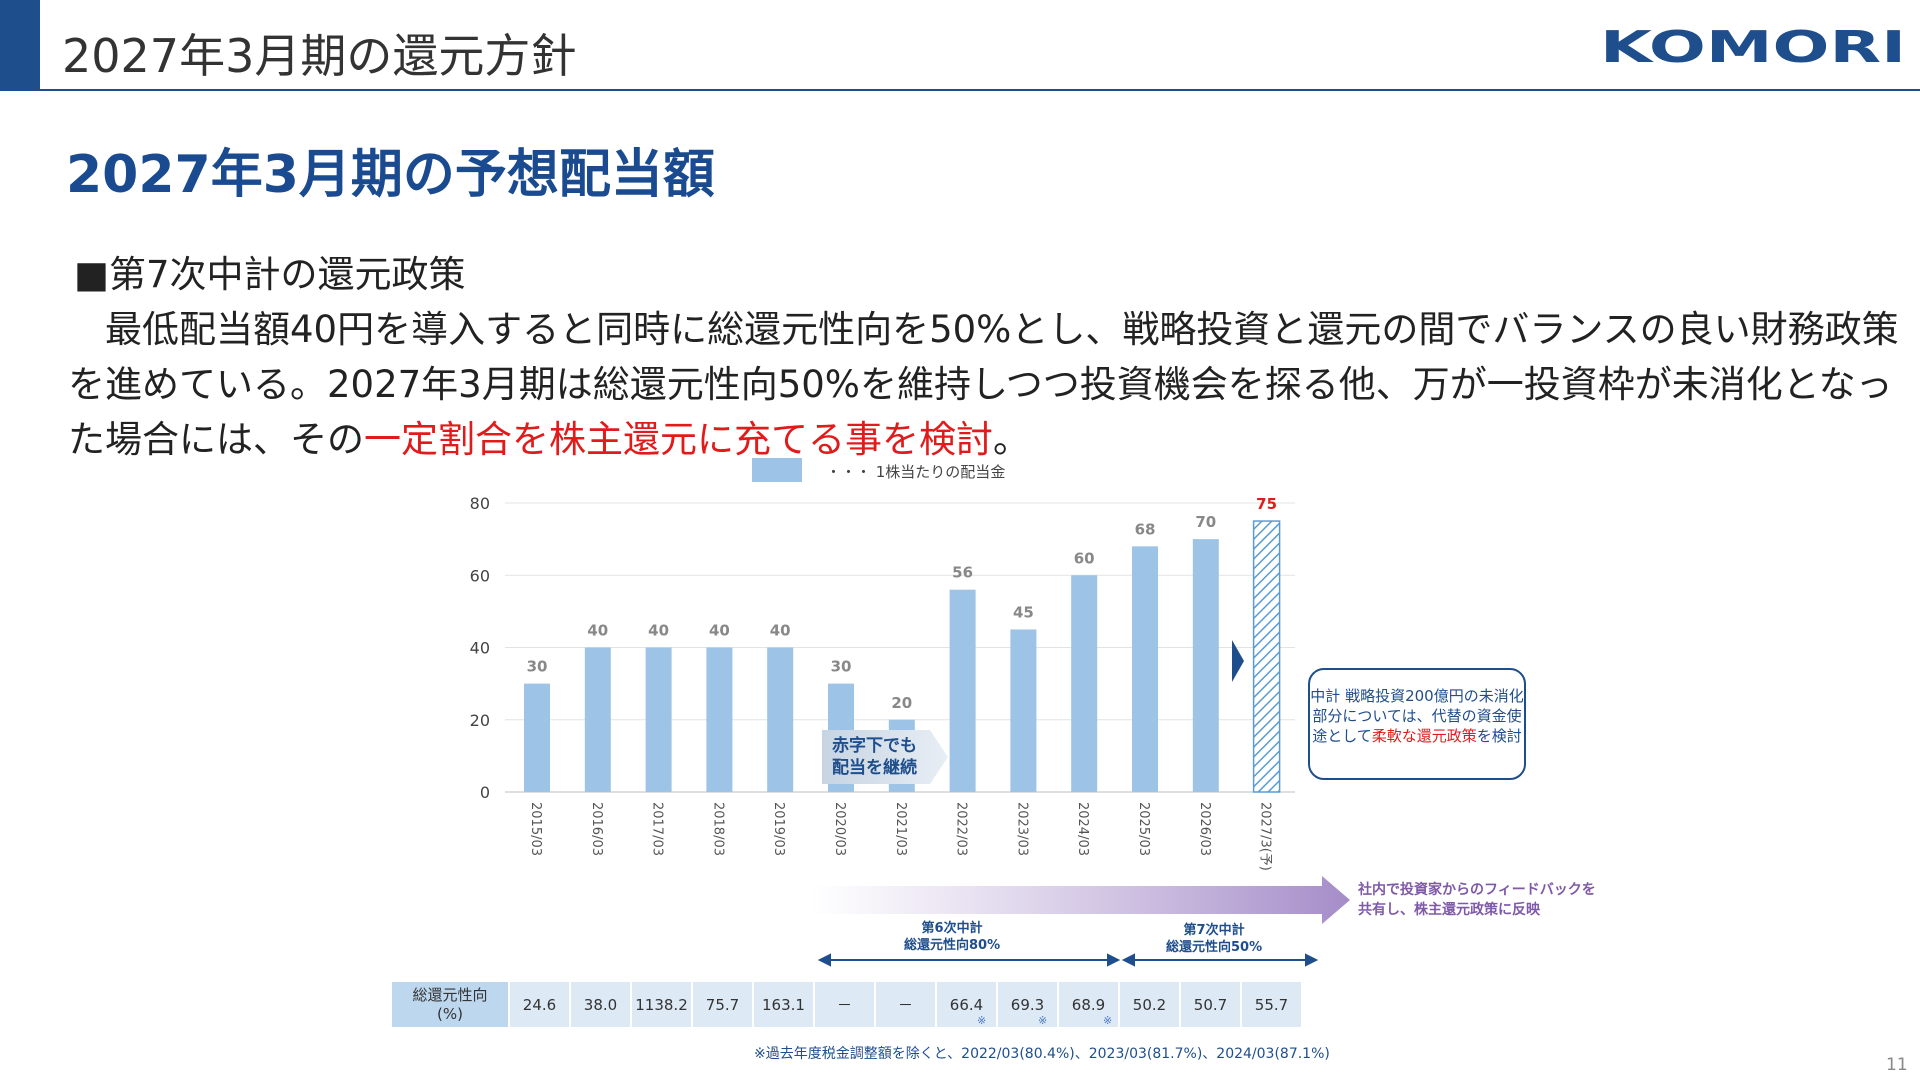  I want to click on y-tick-label: 40, so click(480, 648).